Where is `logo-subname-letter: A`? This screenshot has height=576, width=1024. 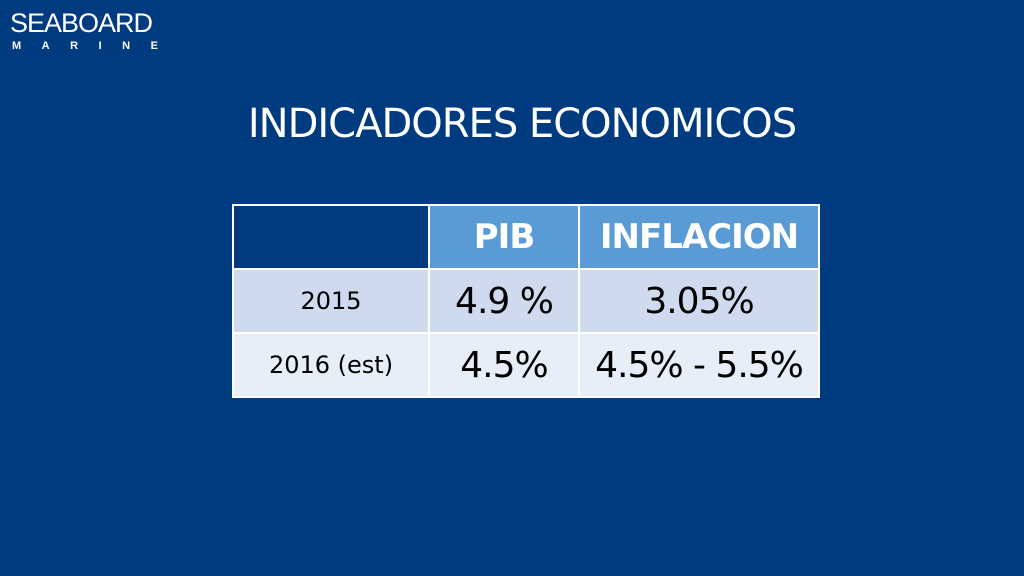 logo-subname-letter: A is located at coordinates (45, 46).